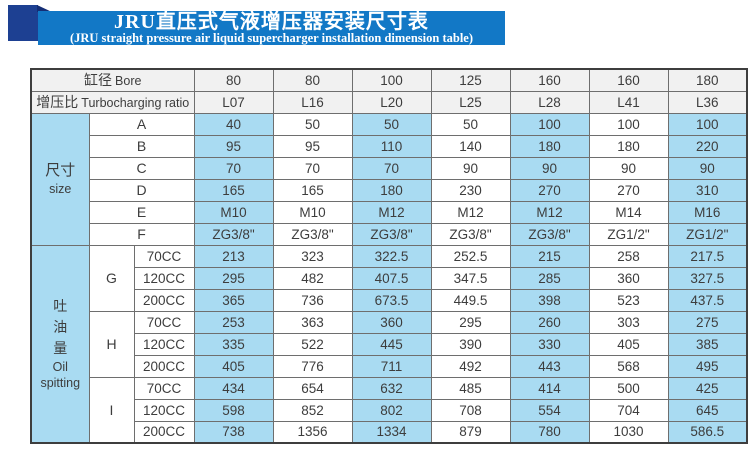  Describe the element at coordinates (549, 300) in the screenshot. I see `table-cell: 398` at that location.